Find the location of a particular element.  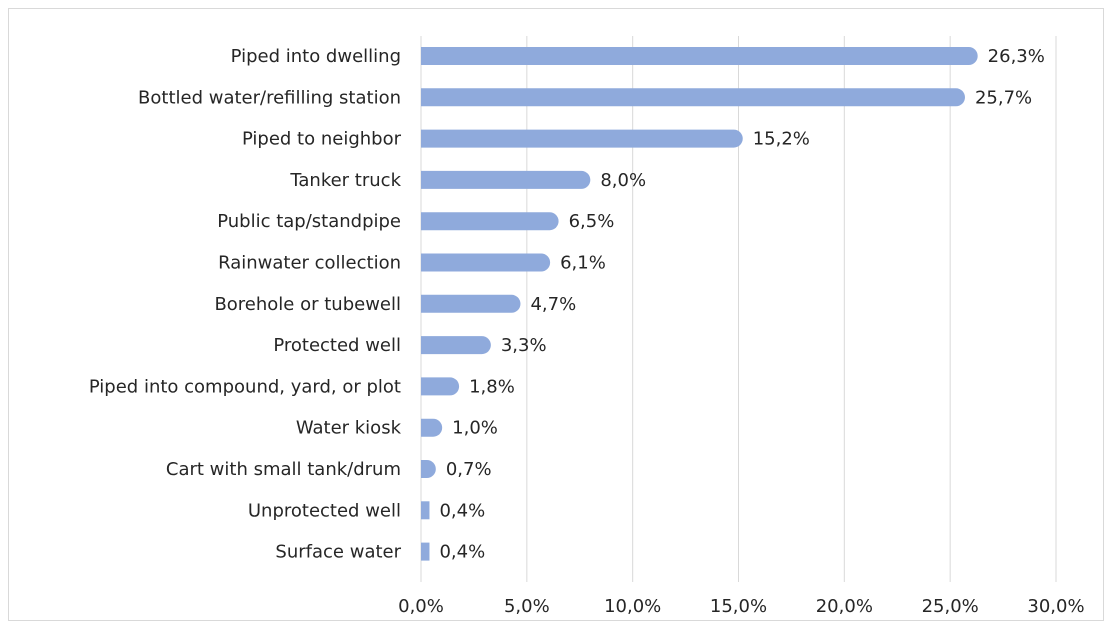

category-label: Piped to neighbor is located at coordinates (322, 139).